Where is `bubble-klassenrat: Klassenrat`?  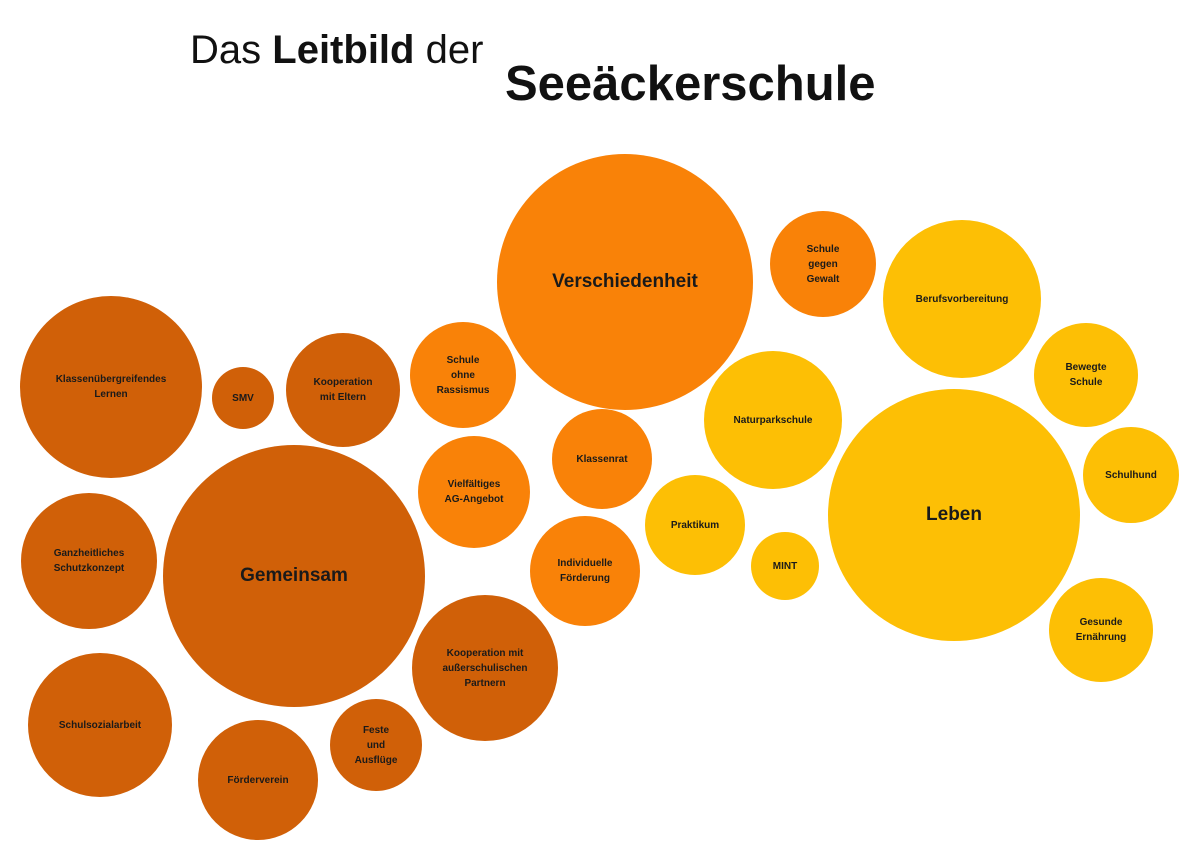
bubble-klassenrat: Klassenrat is located at coordinates (602, 459).